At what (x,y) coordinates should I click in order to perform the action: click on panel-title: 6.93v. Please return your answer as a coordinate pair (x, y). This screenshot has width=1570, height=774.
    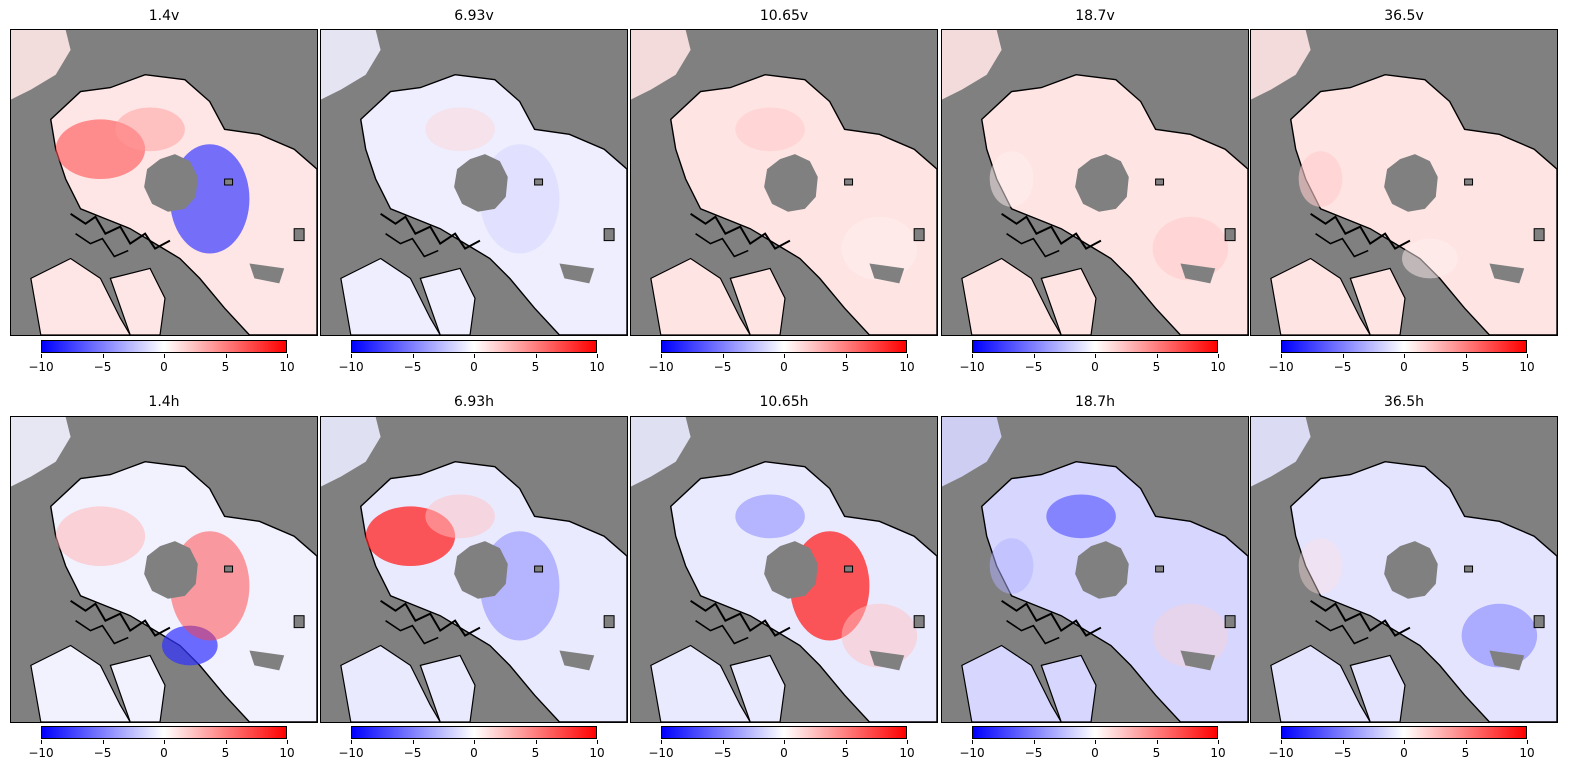
    Looking at the image, I should click on (474, 16).